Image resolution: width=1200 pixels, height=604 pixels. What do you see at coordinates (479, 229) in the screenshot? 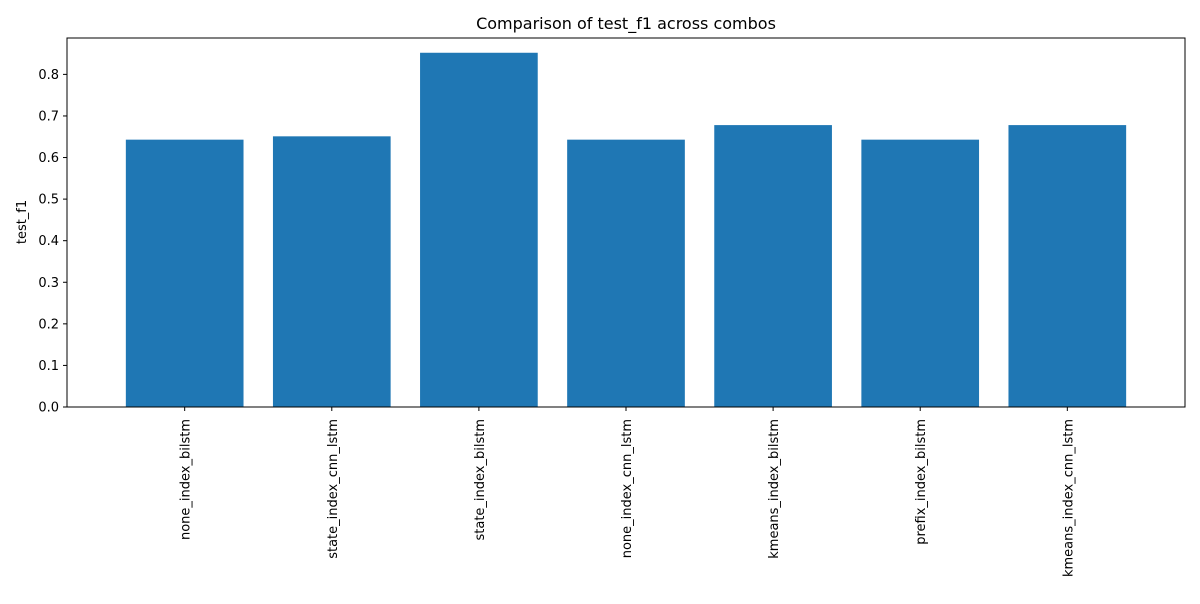
I see `bar-state_index_bilstm` at bounding box center [479, 229].